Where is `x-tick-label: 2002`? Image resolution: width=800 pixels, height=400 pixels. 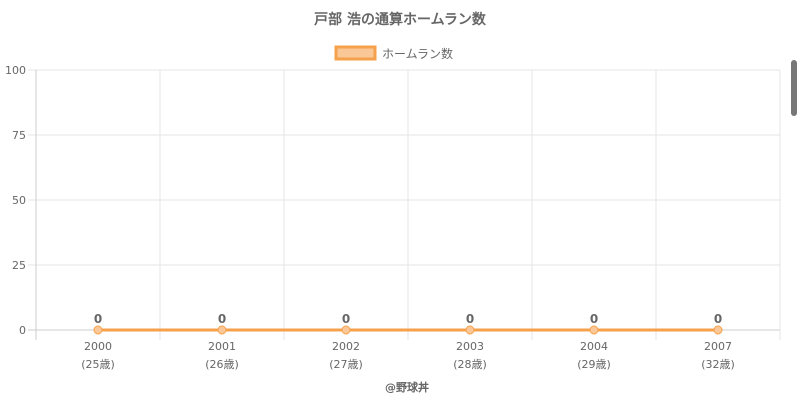 x-tick-label: 2002 is located at coordinates (346, 346).